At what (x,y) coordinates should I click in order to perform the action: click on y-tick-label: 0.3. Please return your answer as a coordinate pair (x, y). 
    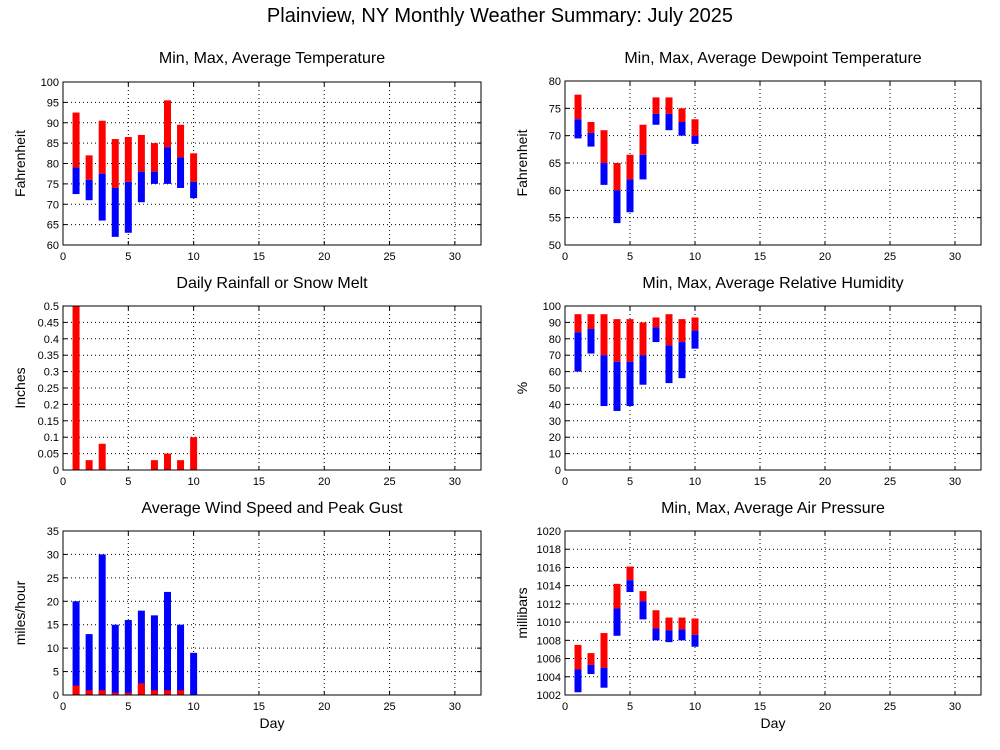
    Looking at the image, I should click on (51, 373).